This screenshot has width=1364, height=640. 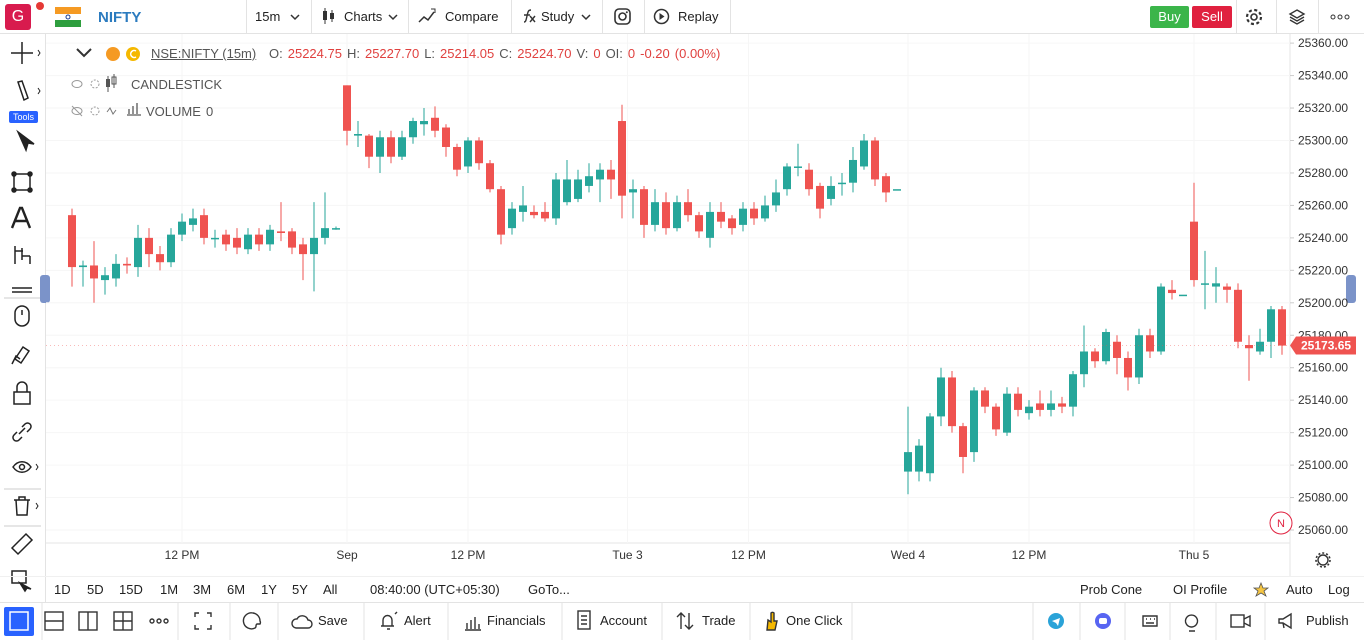 I want to click on star-icon, so click(x=1261, y=589).